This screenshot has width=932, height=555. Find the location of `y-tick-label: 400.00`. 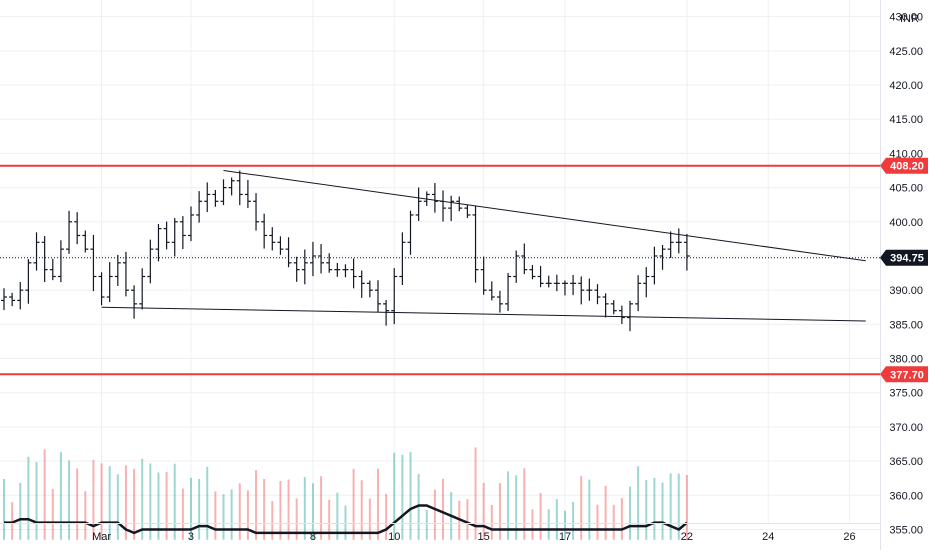

y-tick-label: 400.00 is located at coordinates (906, 223).